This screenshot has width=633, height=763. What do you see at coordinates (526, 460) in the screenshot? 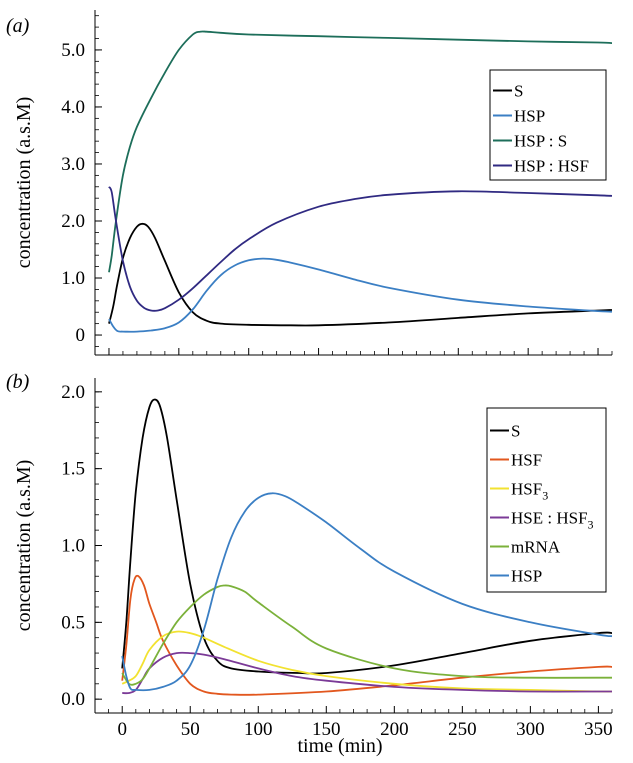
I see `legend-label: HSF` at bounding box center [526, 460].